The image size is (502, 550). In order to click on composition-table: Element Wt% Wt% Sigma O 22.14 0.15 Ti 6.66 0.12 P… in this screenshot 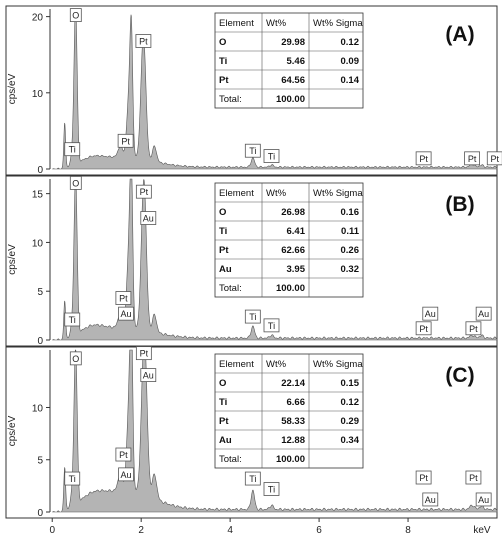, I will do `click(289, 411)`.